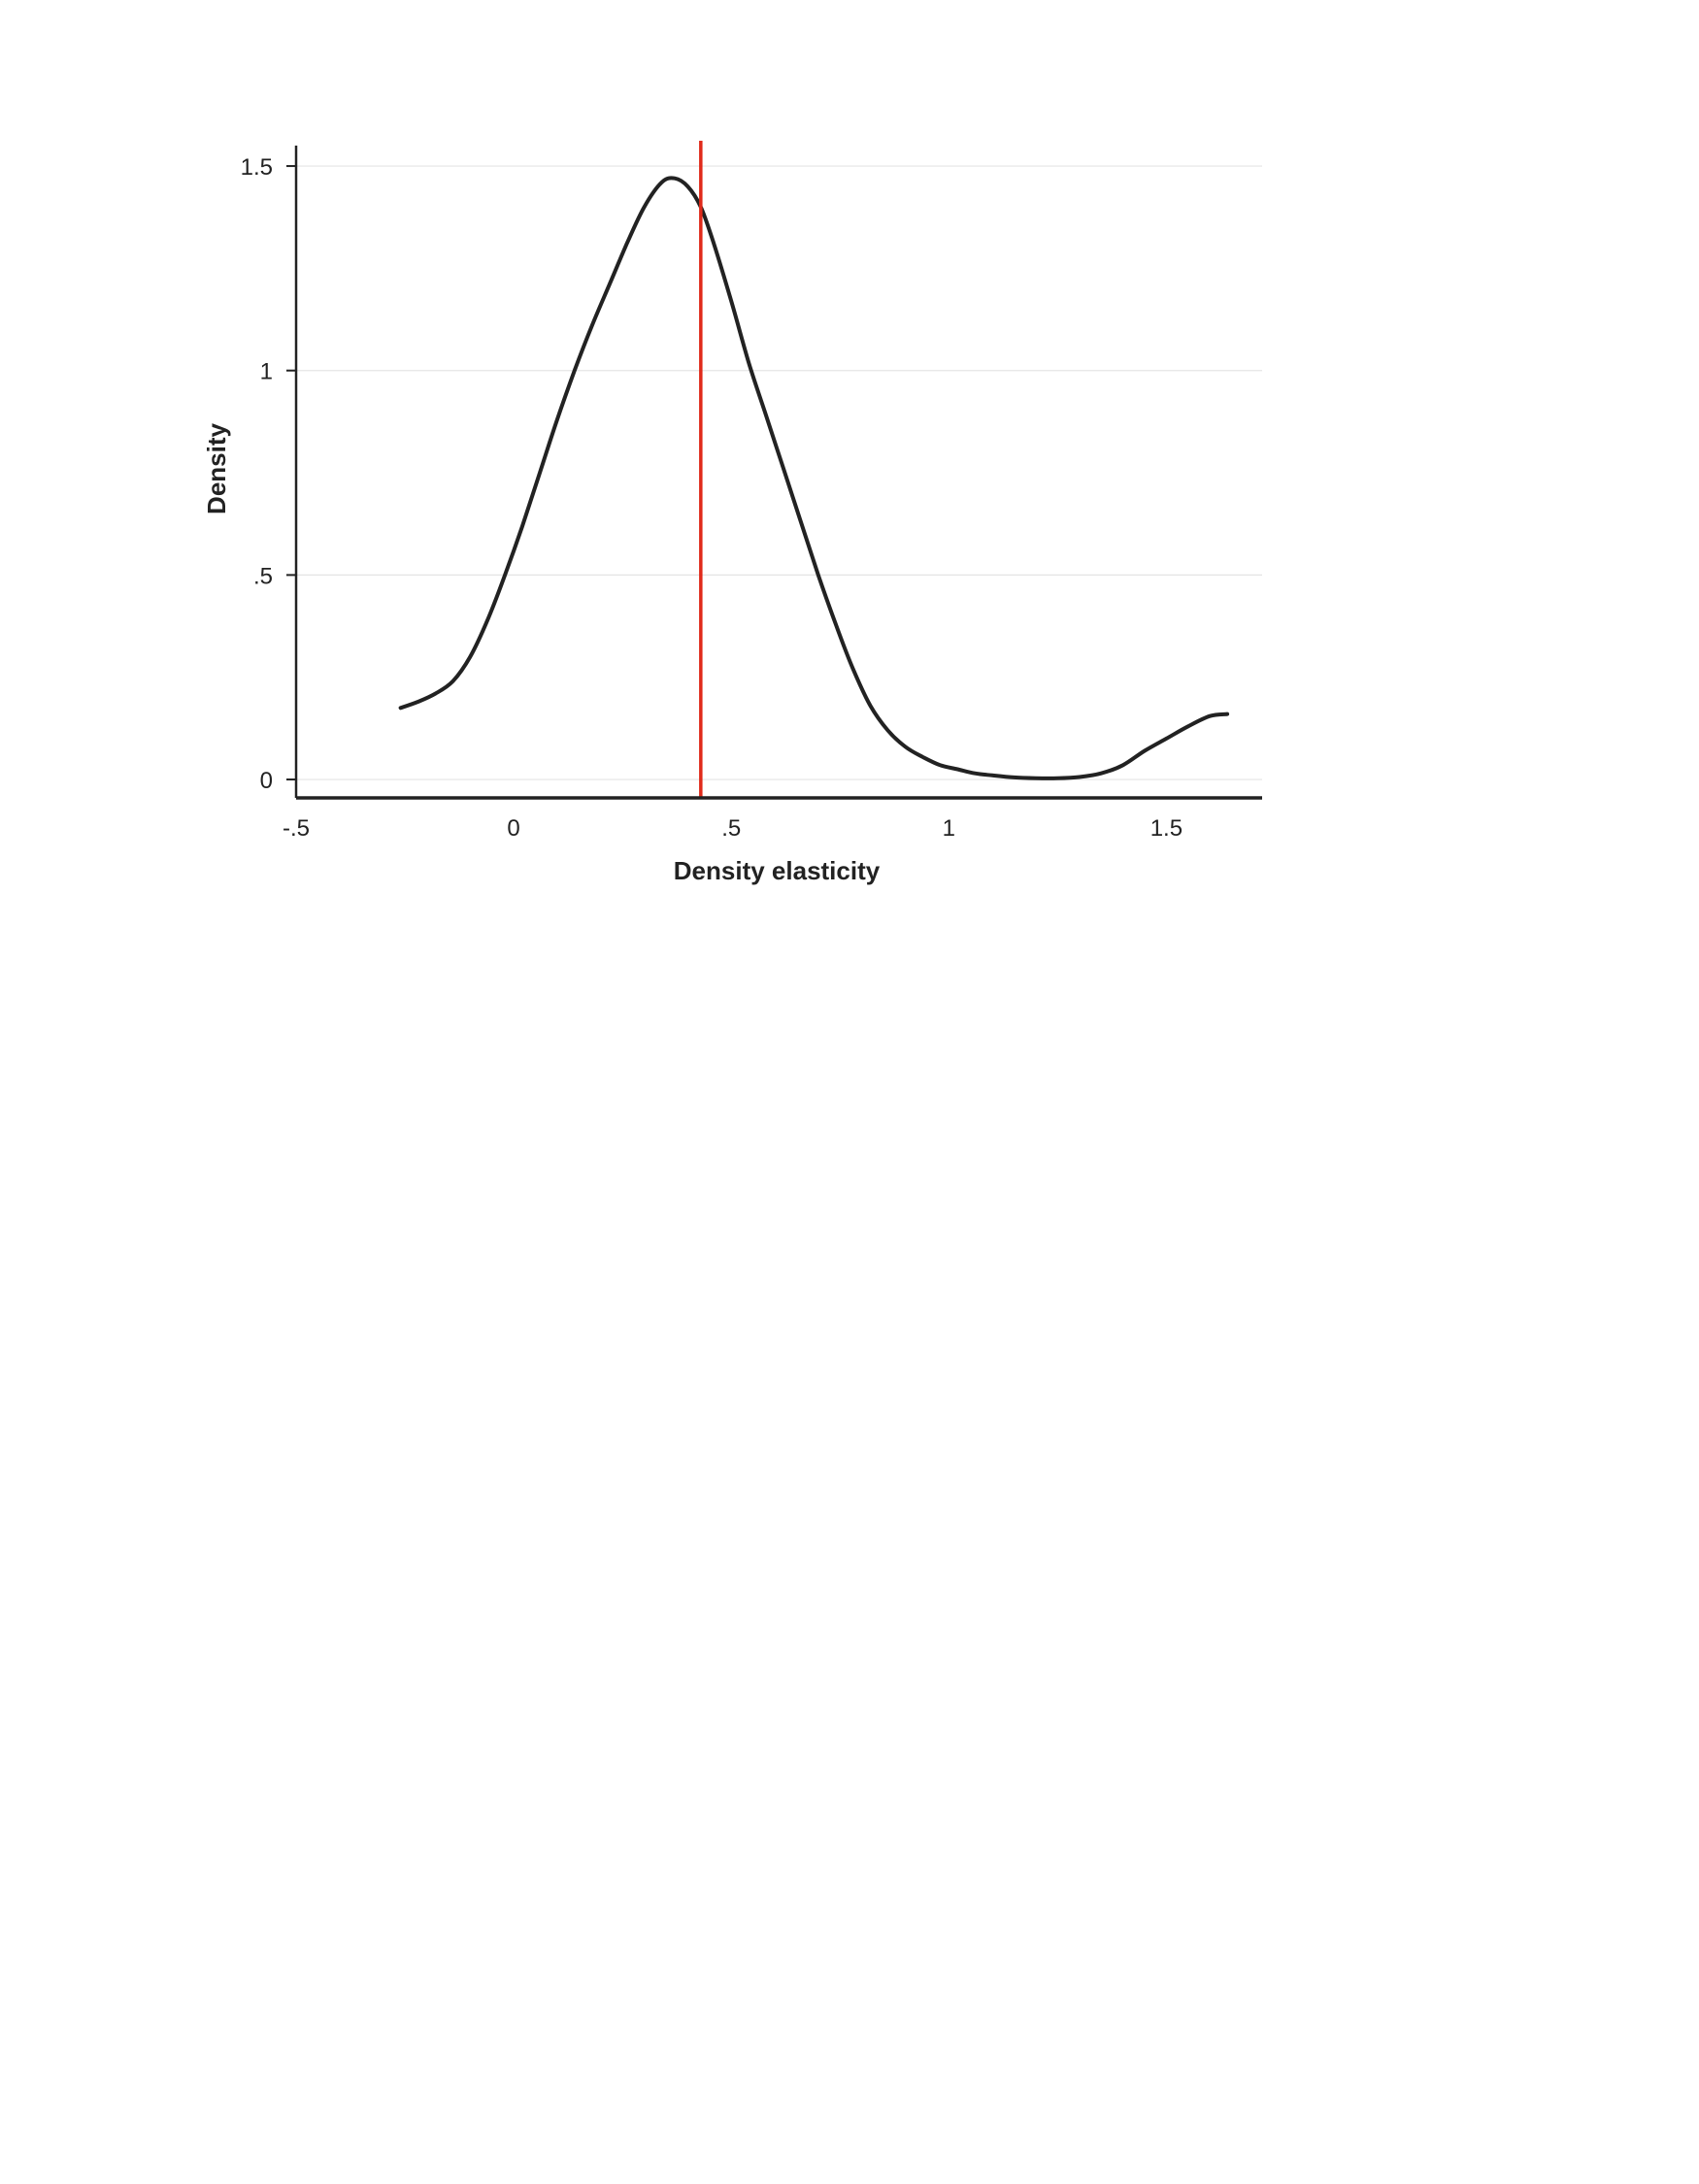 Image resolution: width=1699 pixels, height=2184 pixels. Describe the element at coordinates (949, 828) in the screenshot. I see `x-tick-label: 1` at that location.